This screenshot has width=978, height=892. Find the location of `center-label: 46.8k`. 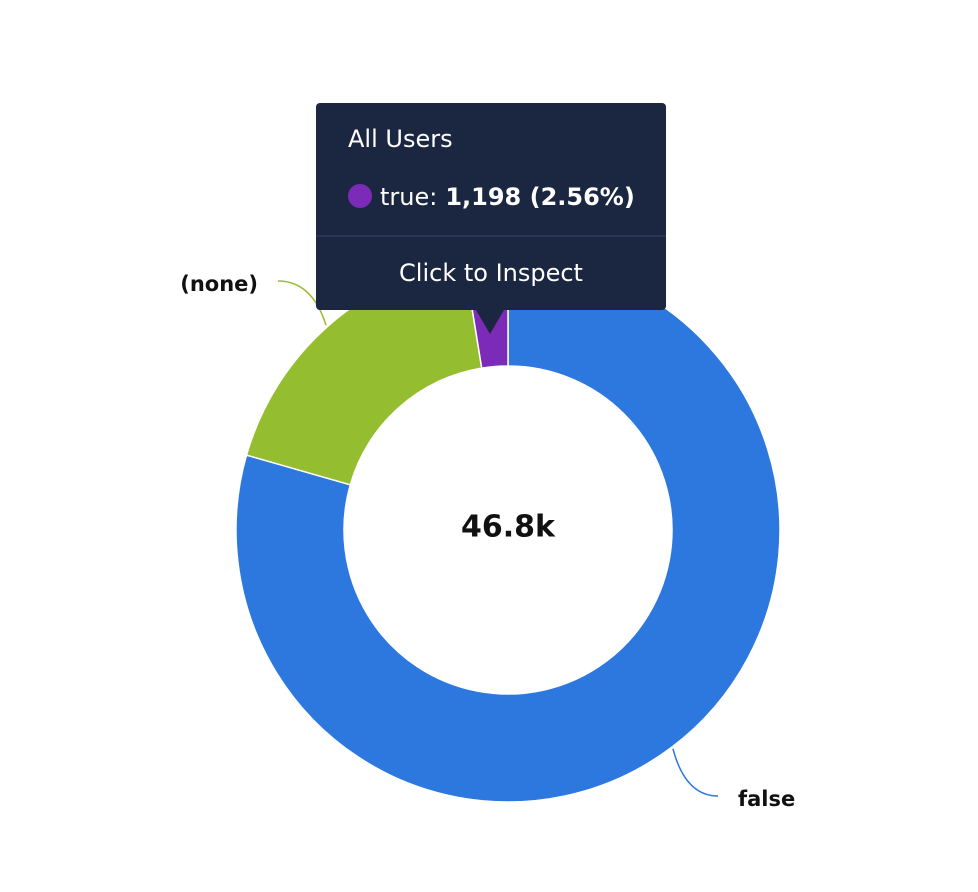

center-label: 46.8k is located at coordinates (508, 527).